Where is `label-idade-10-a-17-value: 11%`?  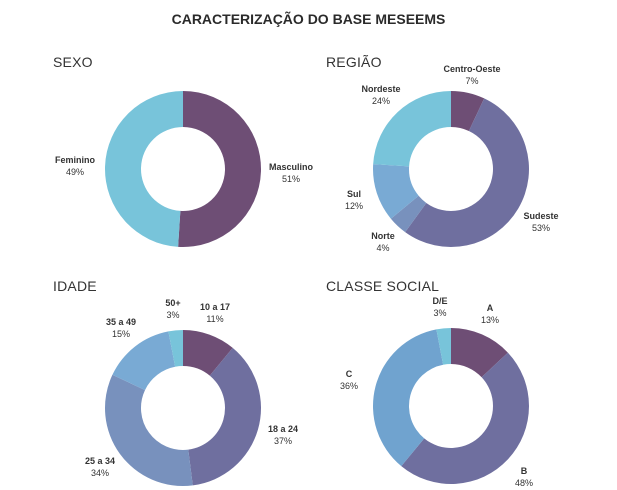
label-idade-10-a-17-value: 11% is located at coordinates (214, 319).